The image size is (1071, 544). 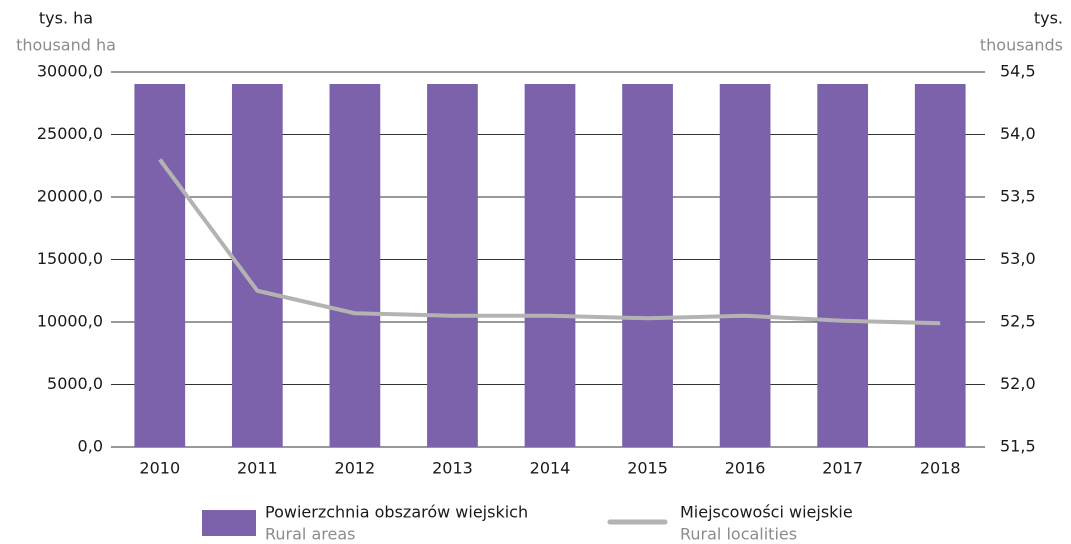 I want to click on y-axis-title-en: thousand ha, so click(x=66, y=45).